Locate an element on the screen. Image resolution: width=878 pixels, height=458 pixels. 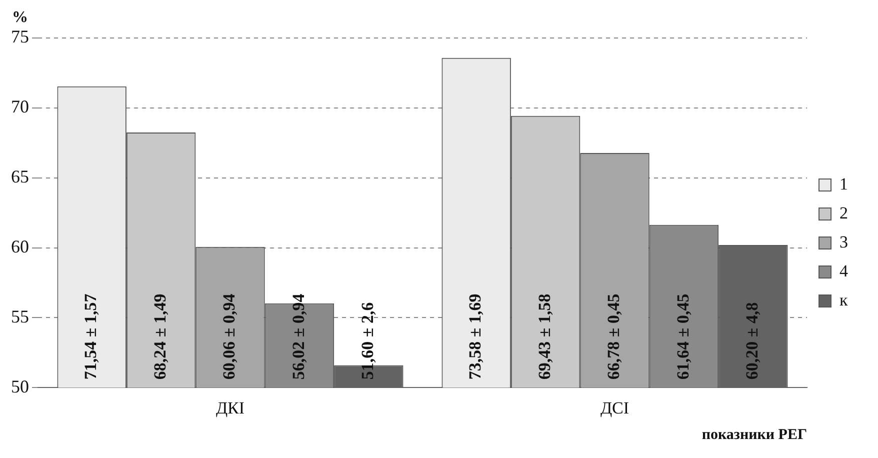
data-label: 69,43 ± 1,58 is located at coordinates (544, 337).